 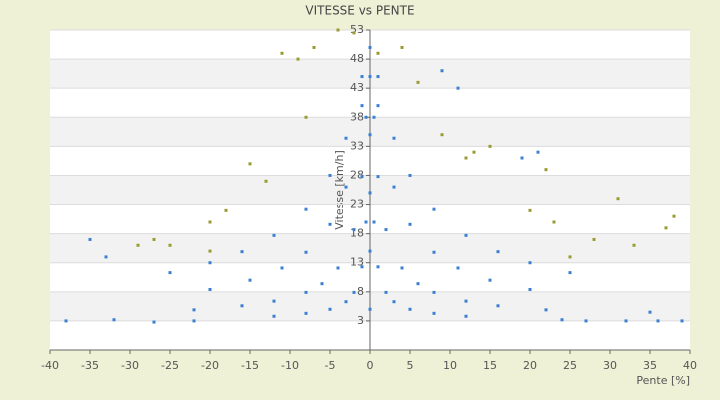 What do you see at coordinates (210, 365) in the screenshot?
I see `x-tick-label: -20` at bounding box center [210, 365].